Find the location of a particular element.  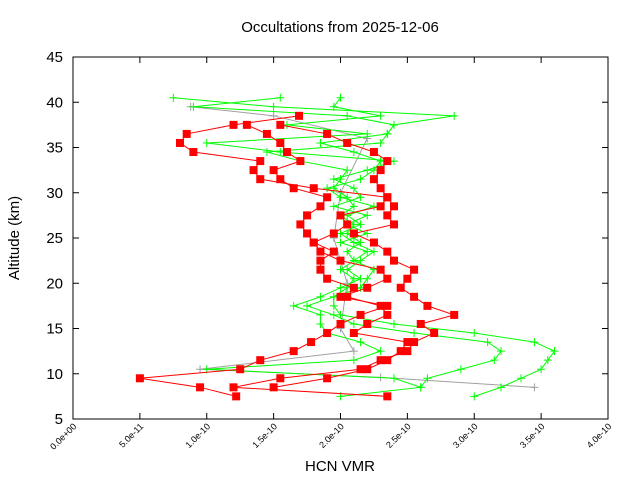

y-tick-label: 5 is located at coordinates (59, 419).